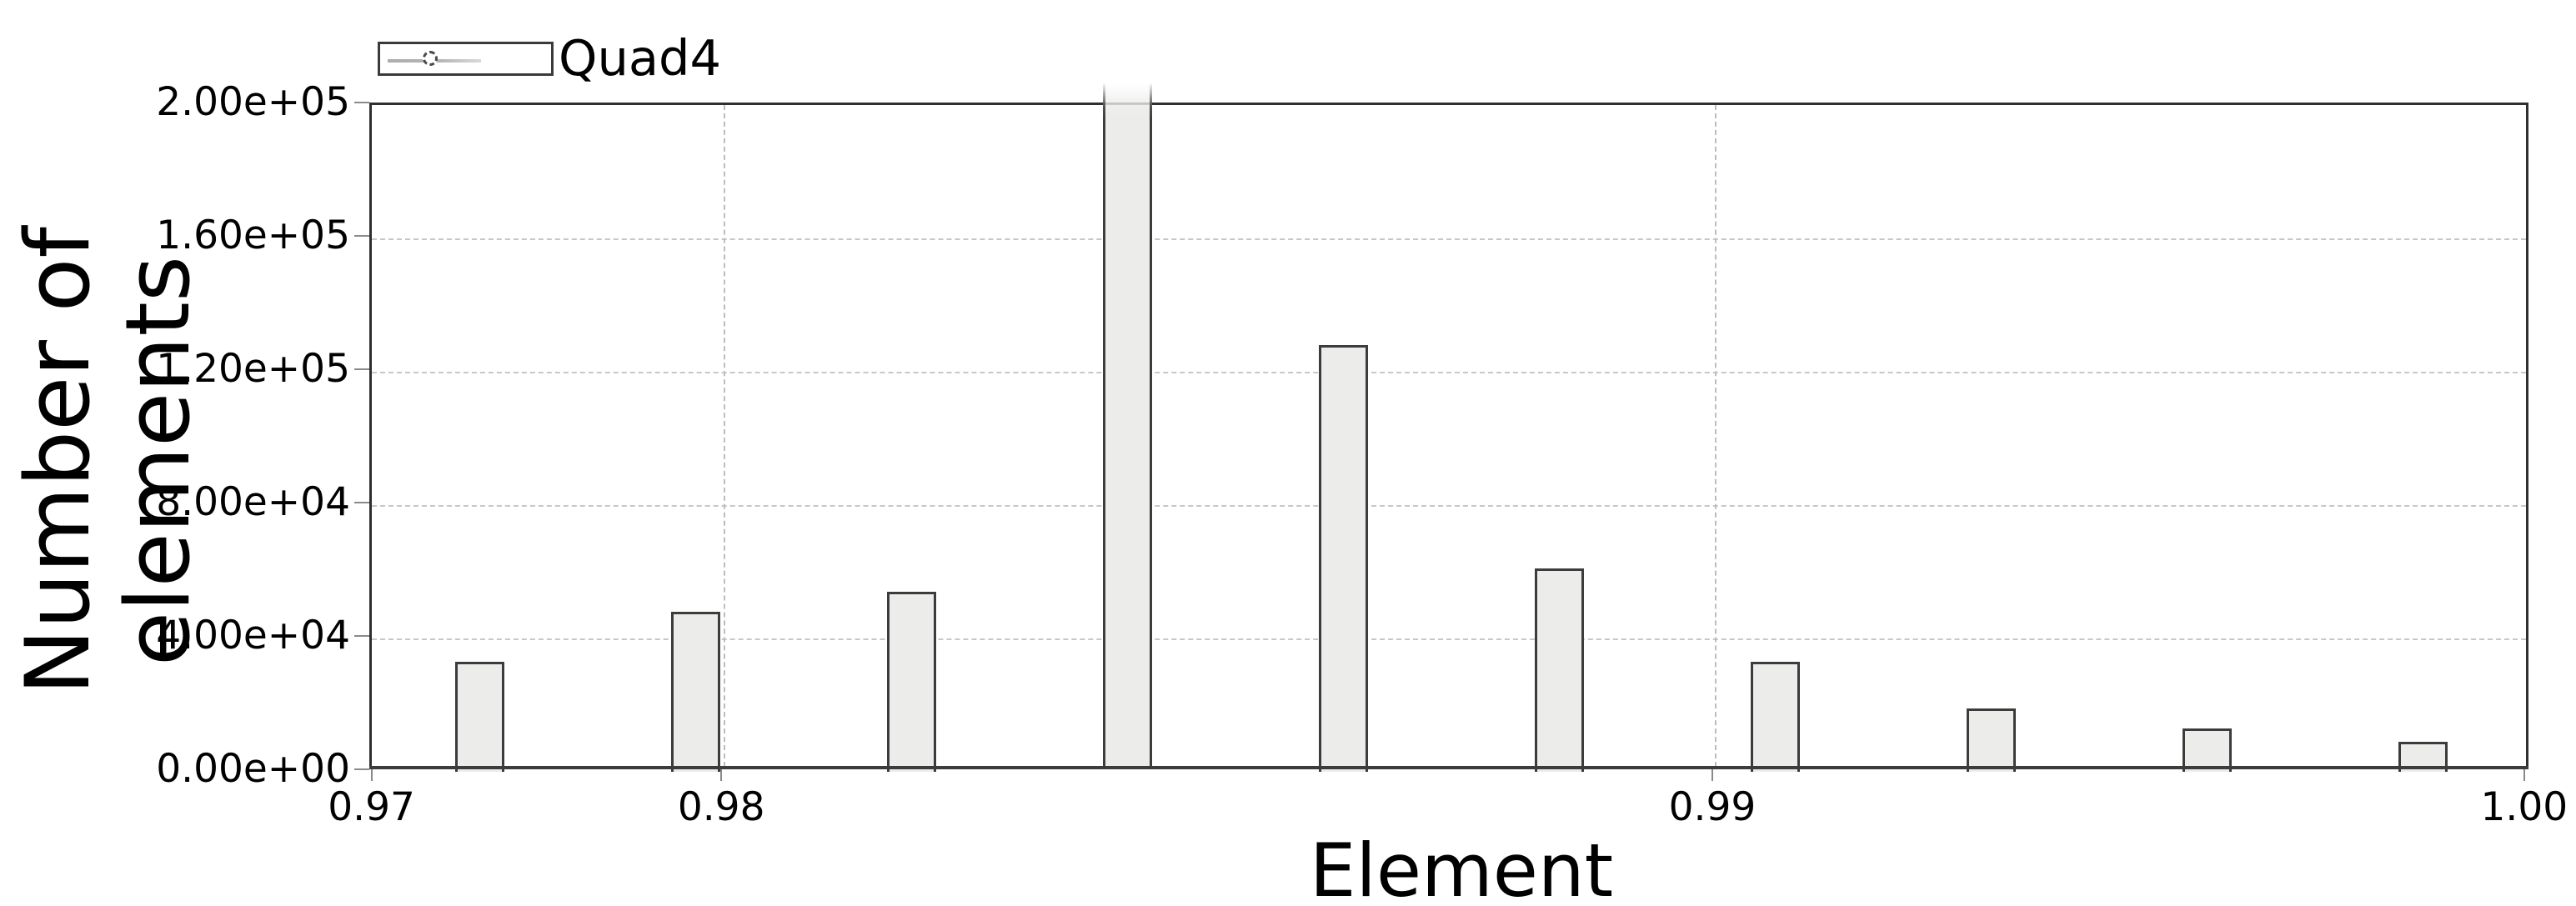 The height and width of the screenshot is (906, 2576). What do you see at coordinates (1461, 867) in the screenshot?
I see `x-axis-title: Element Metrics` at bounding box center [1461, 867].